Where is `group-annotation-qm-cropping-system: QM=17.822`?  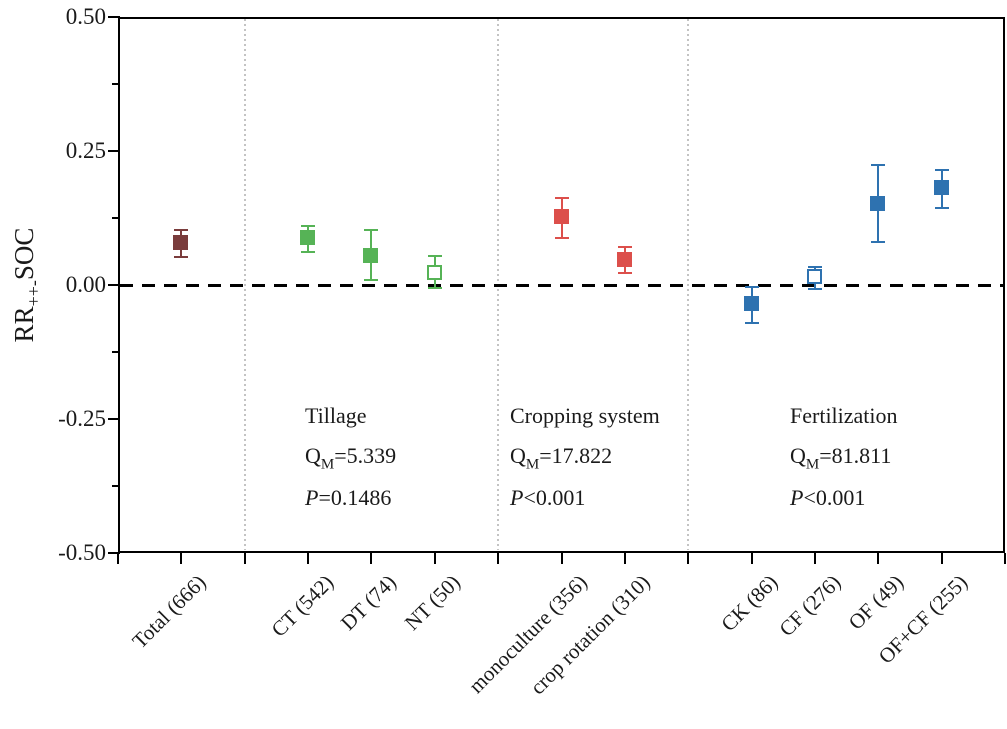 group-annotation-qm-cropping-system: QM=17.822 is located at coordinates (561, 458).